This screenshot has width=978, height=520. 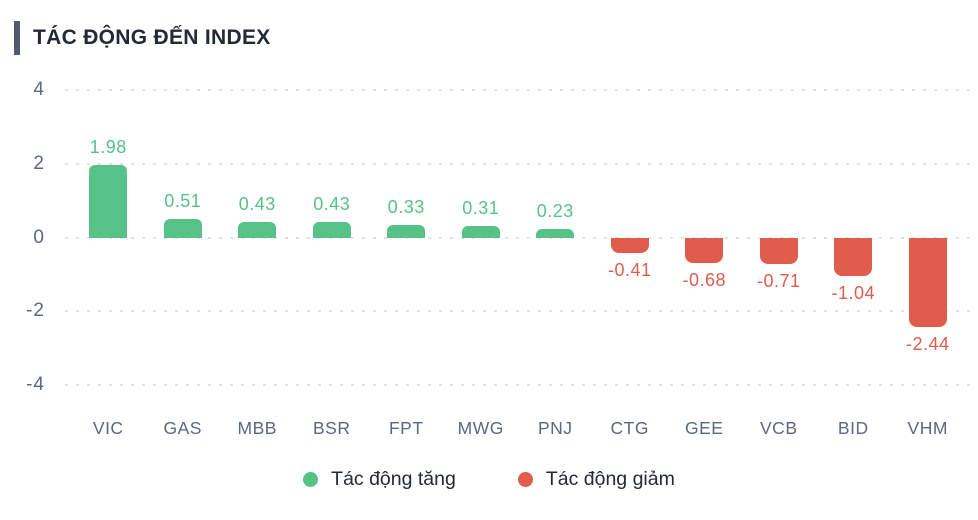 I want to click on value-label-vic: 1.98, so click(x=108, y=146).